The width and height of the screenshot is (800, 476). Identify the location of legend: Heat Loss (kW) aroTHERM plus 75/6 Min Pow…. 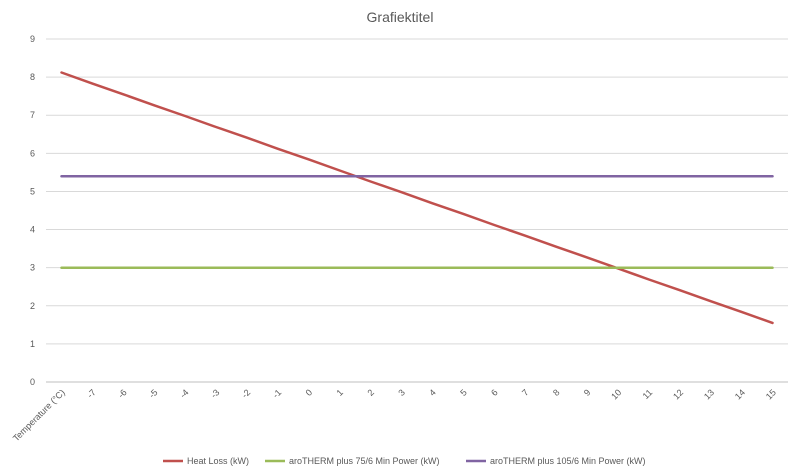
(404, 461).